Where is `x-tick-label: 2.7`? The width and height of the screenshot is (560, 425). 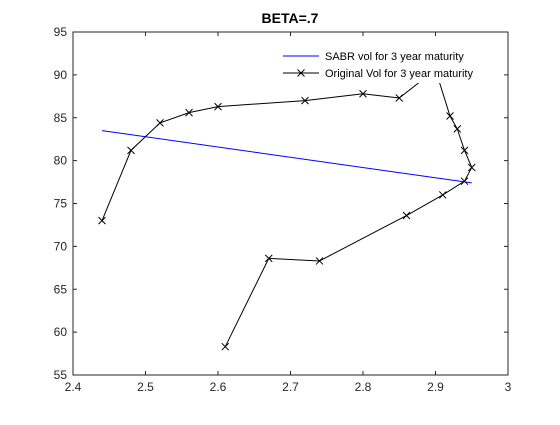 x-tick-label: 2.7 is located at coordinates (290, 387).